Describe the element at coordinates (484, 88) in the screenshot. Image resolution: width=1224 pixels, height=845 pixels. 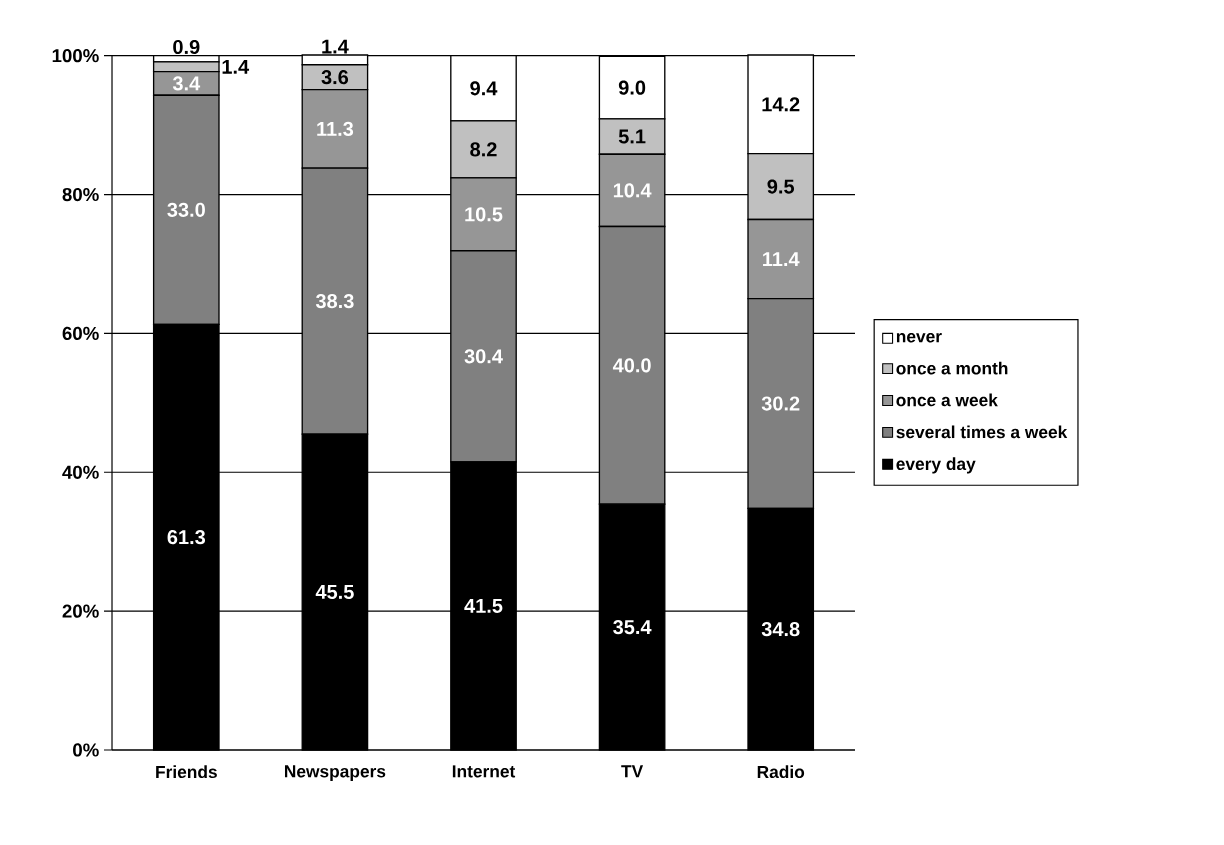
I see `data-label: 9.4` at that location.